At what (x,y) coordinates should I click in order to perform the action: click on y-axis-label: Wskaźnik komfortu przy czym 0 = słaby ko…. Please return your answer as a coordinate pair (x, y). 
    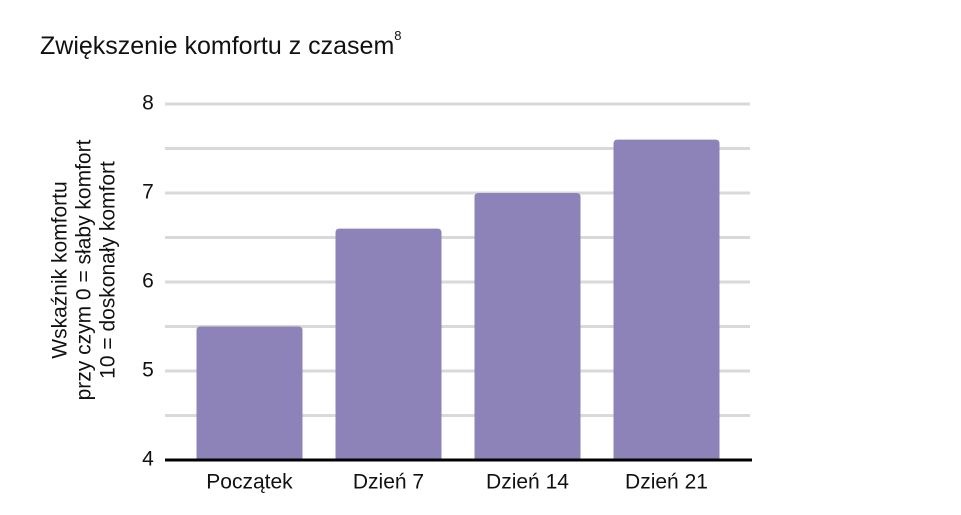
    Looking at the image, I should click on (84, 269).